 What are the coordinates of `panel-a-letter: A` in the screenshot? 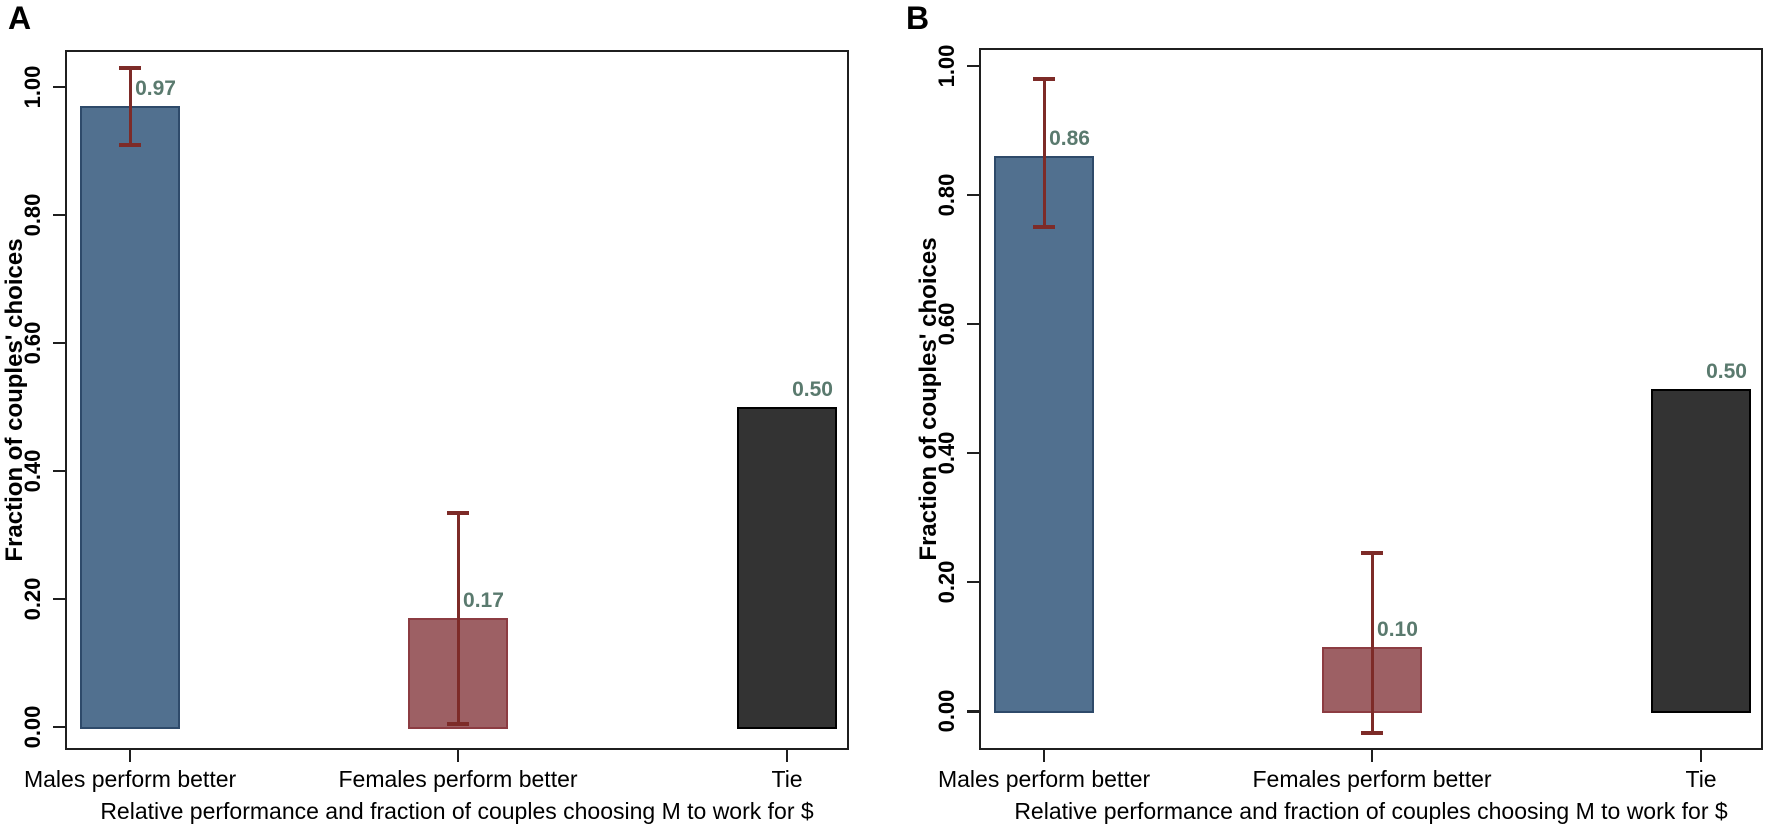 It's located at (20, 18).